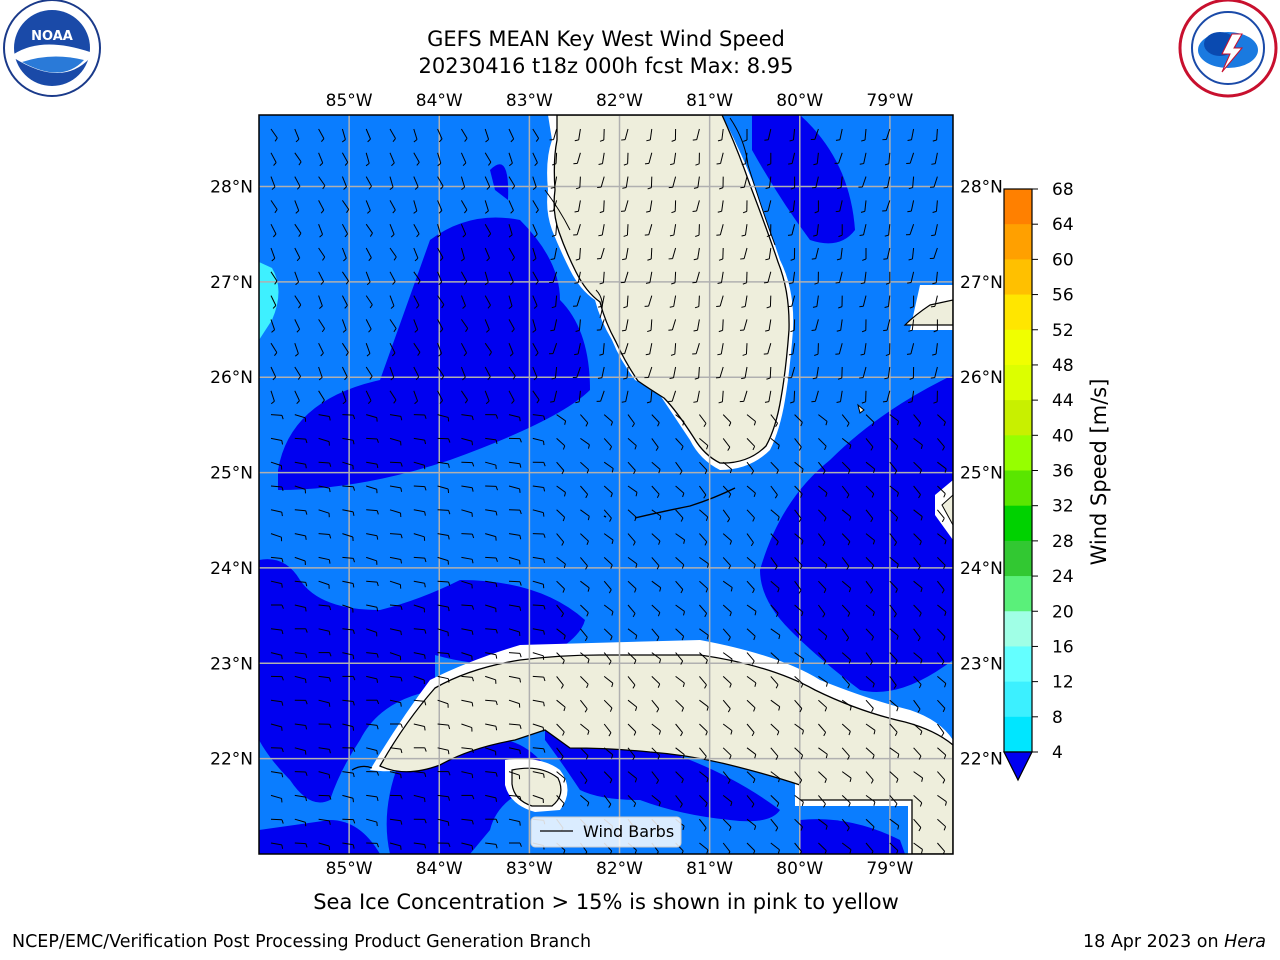 The image size is (1280, 960). I want to click on colorbar-tick-label: 60, so click(1063, 260).